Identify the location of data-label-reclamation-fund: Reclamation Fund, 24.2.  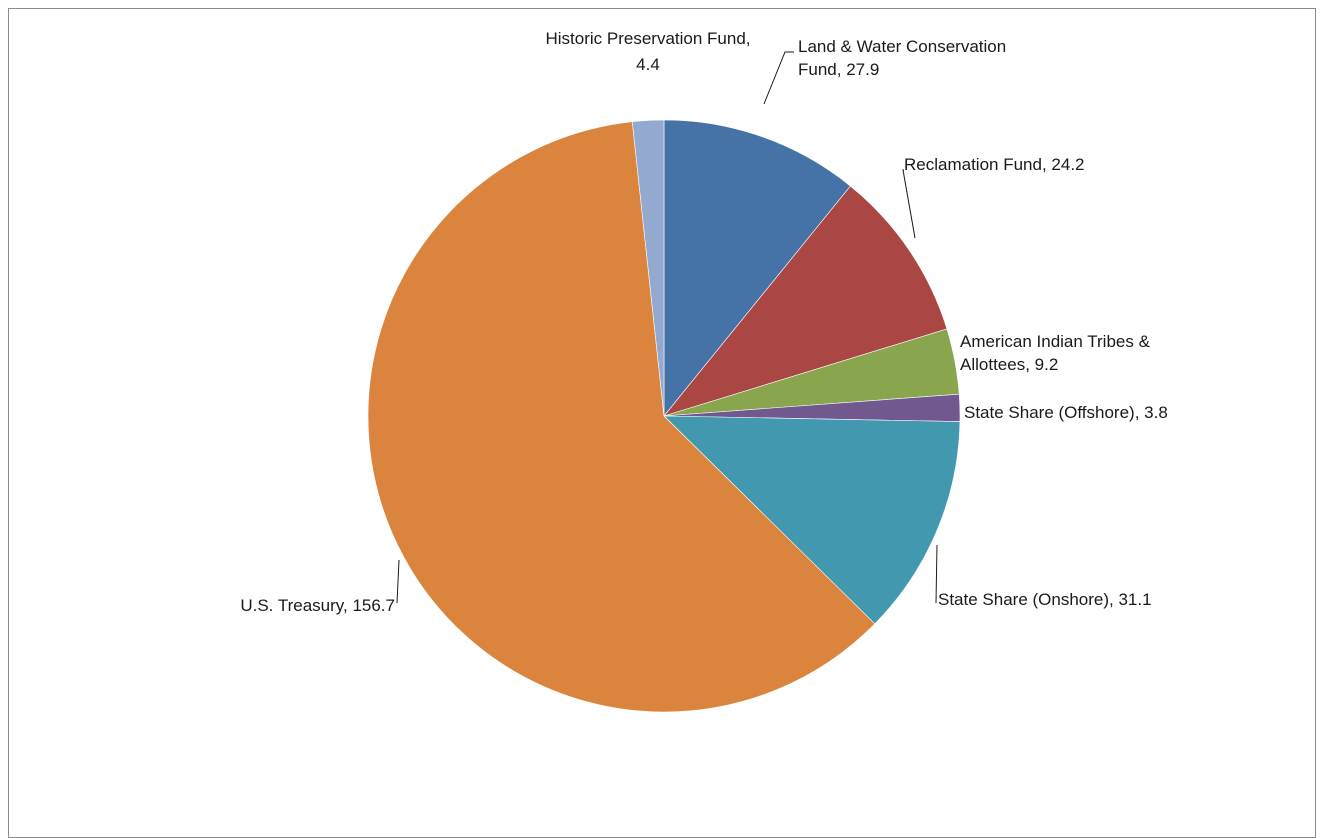
(994, 164).